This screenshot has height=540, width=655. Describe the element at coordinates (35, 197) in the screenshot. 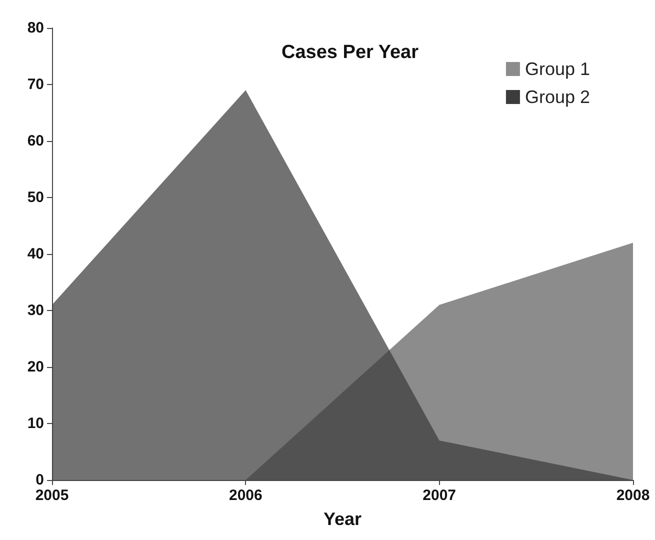

I see `y-tick-label: 50` at that location.